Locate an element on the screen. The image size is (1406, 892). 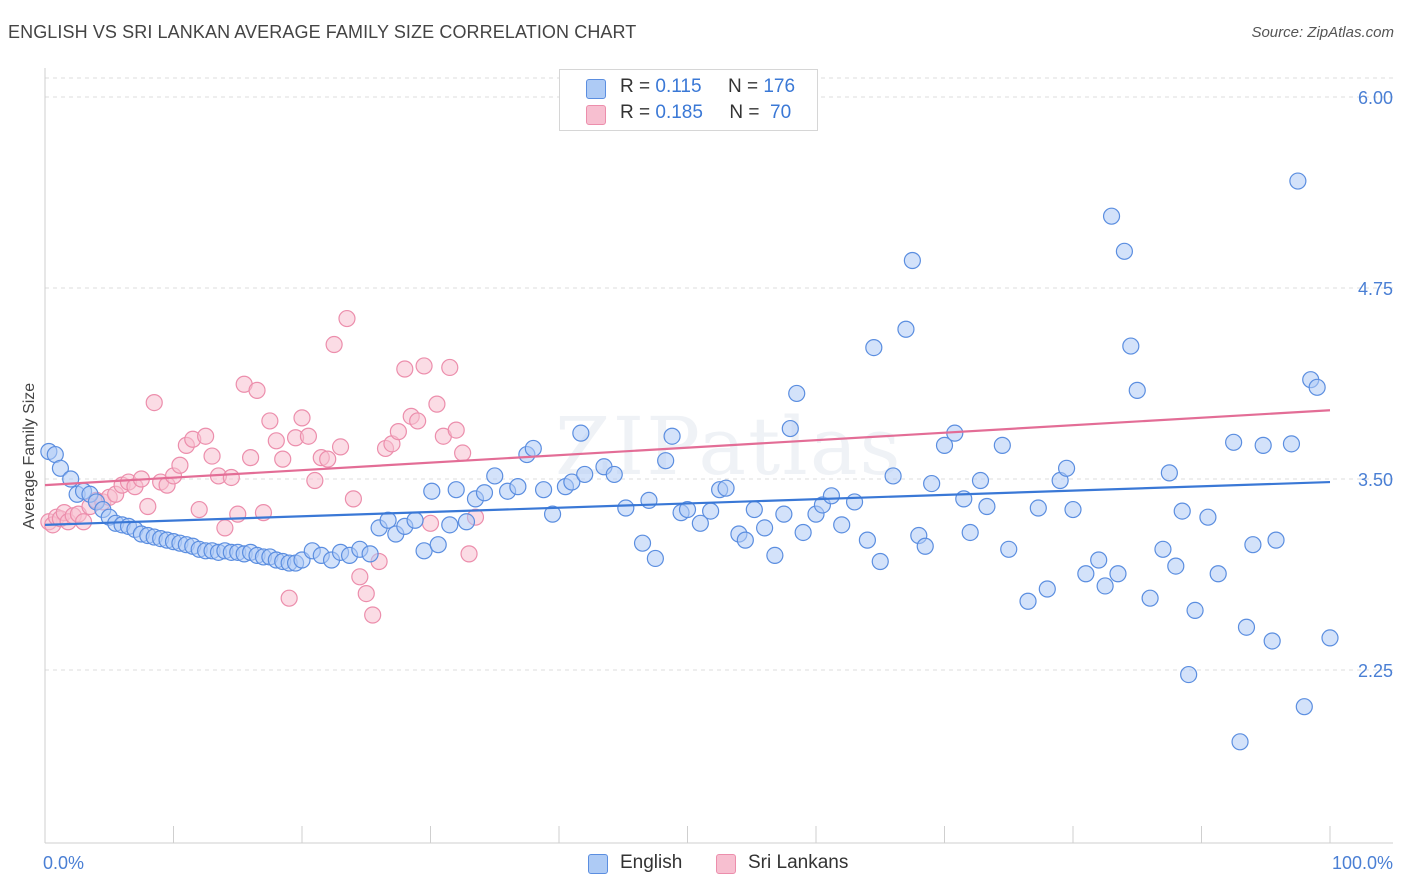
legend-r-value: 0.115 is located at coordinates (678, 86).